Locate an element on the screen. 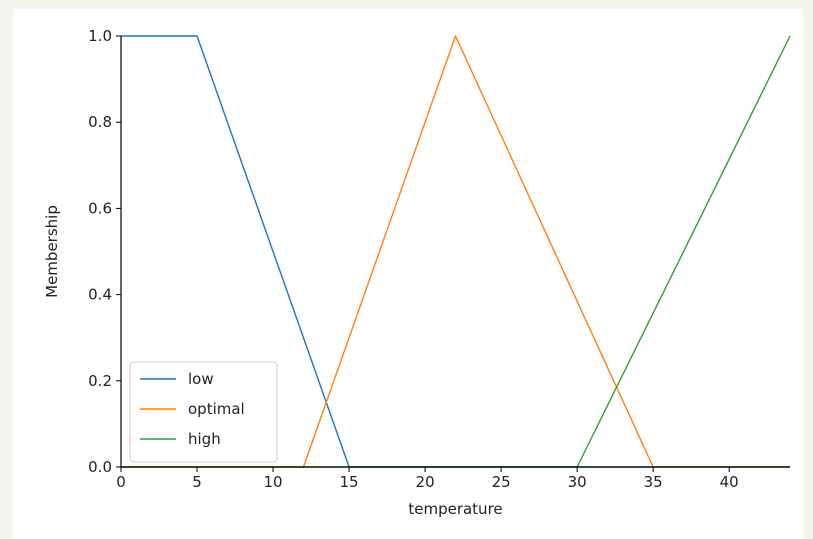 This screenshot has width=813, height=539. legend-label-low: low is located at coordinates (201, 379).